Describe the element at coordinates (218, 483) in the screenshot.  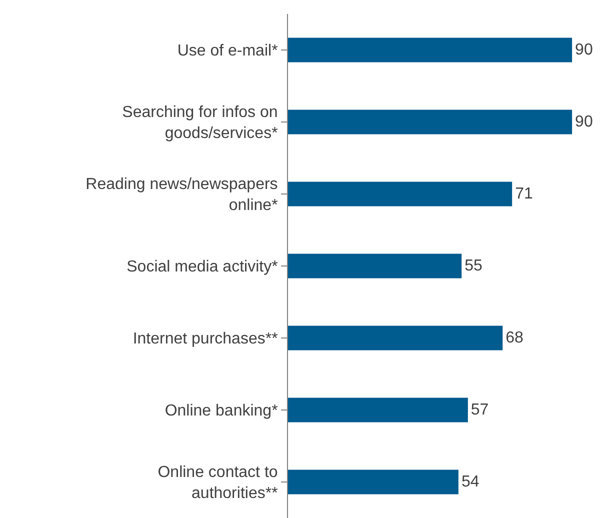
I see `y-tick-label: Online contact to authorities**` at that location.